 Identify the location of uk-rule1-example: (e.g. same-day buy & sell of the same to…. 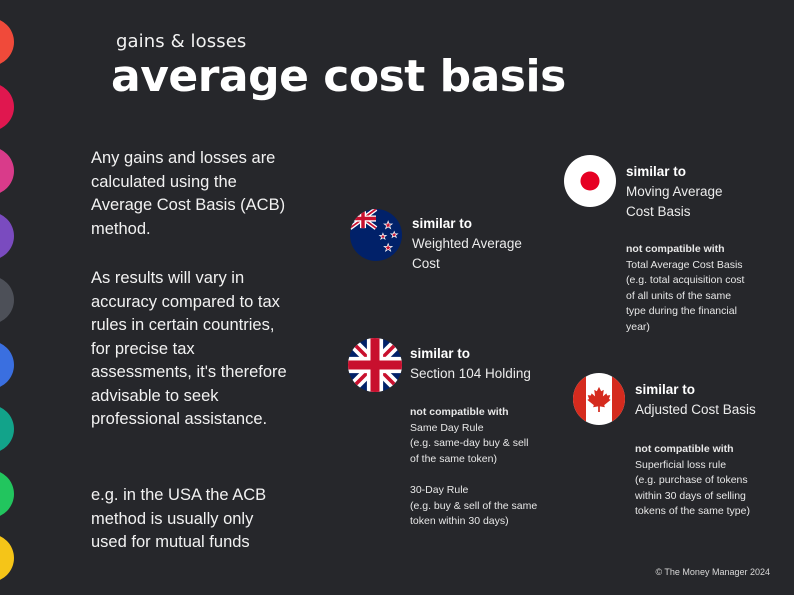
(469, 451).